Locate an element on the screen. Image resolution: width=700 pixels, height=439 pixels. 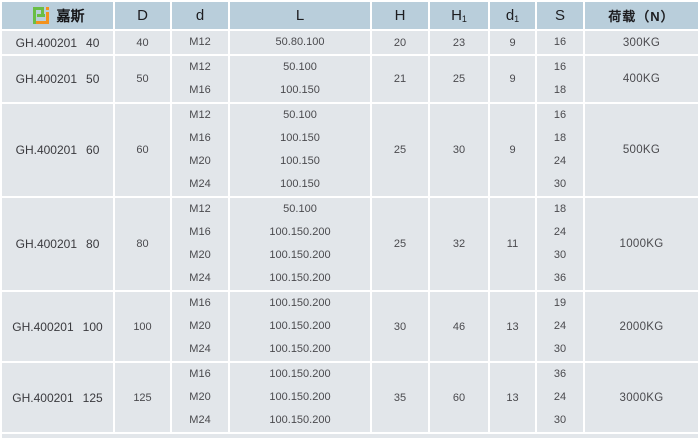
model-size: 125 is located at coordinates (92, 397).